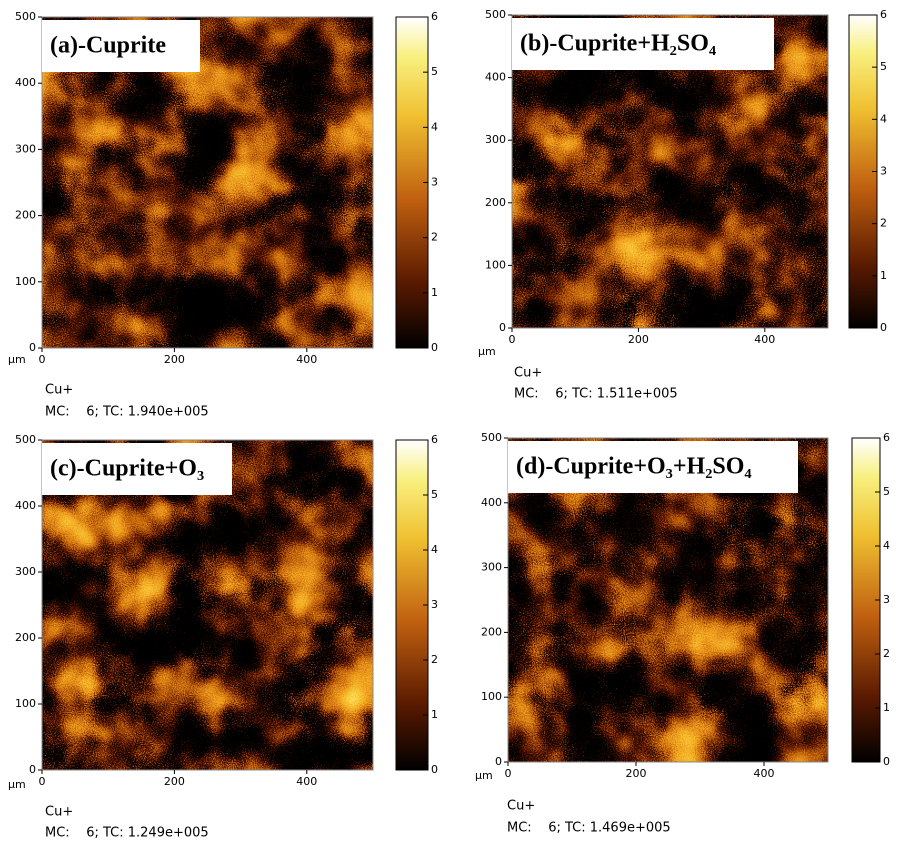 The height and width of the screenshot is (851, 898). Describe the element at coordinates (108, 46) in the screenshot. I see `panel-title: (a)-Cuprite` at that location.